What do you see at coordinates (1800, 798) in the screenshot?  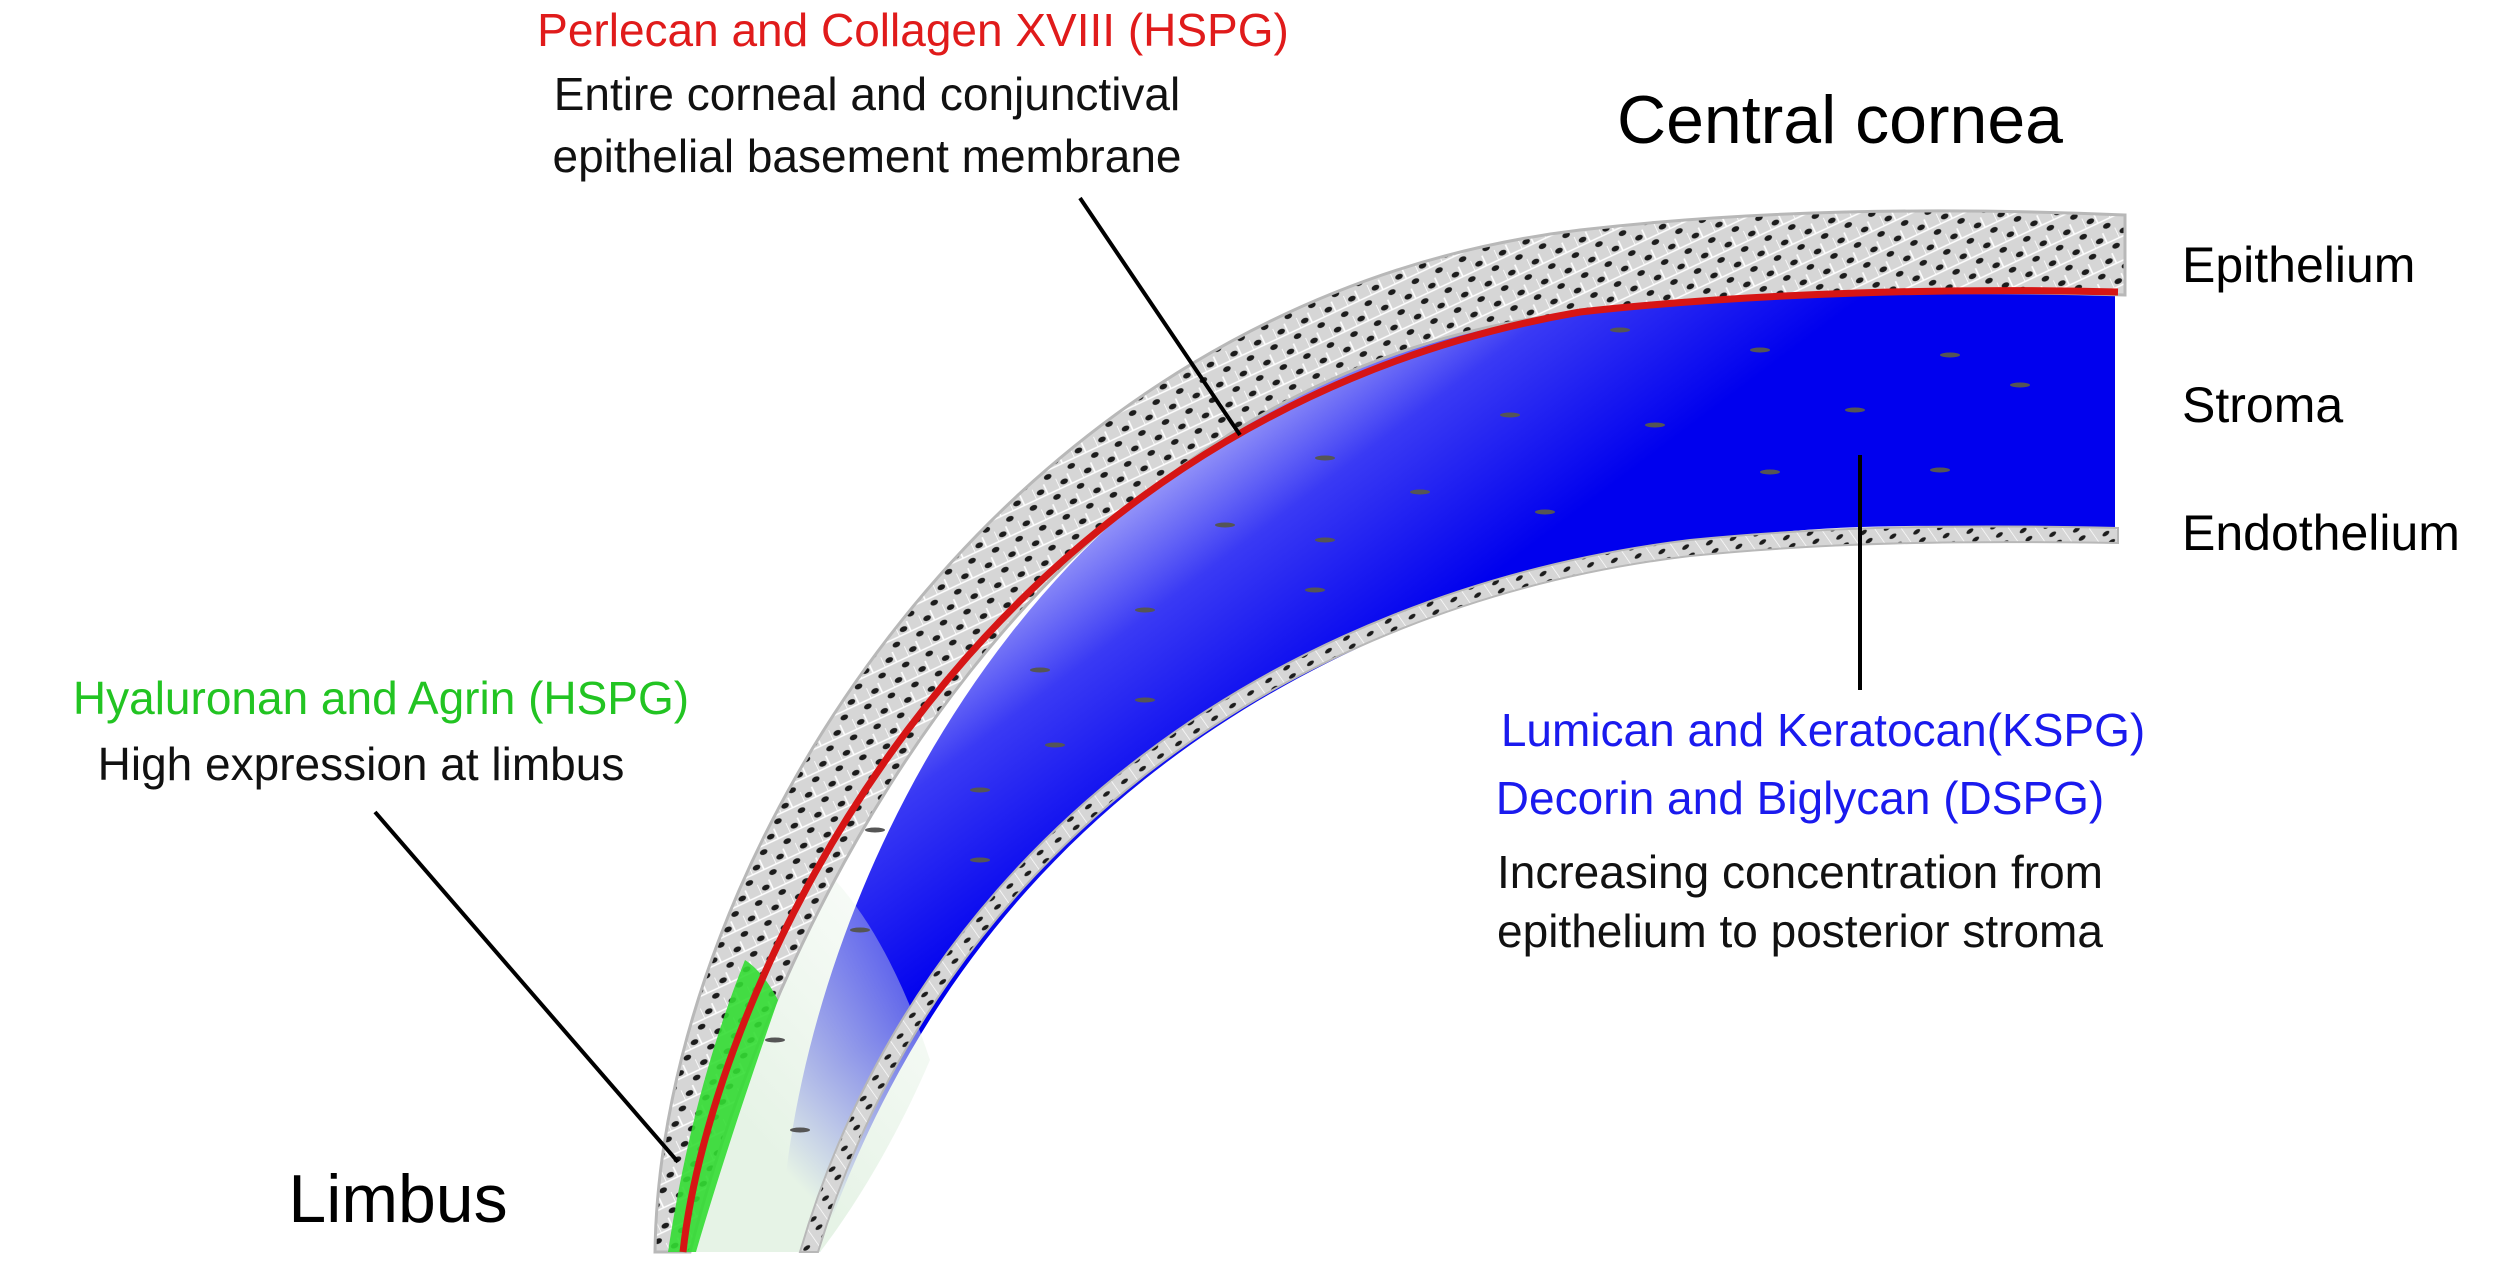 I see `dspg-title: Decorin and Biglycan (DSPG)` at bounding box center [1800, 798].